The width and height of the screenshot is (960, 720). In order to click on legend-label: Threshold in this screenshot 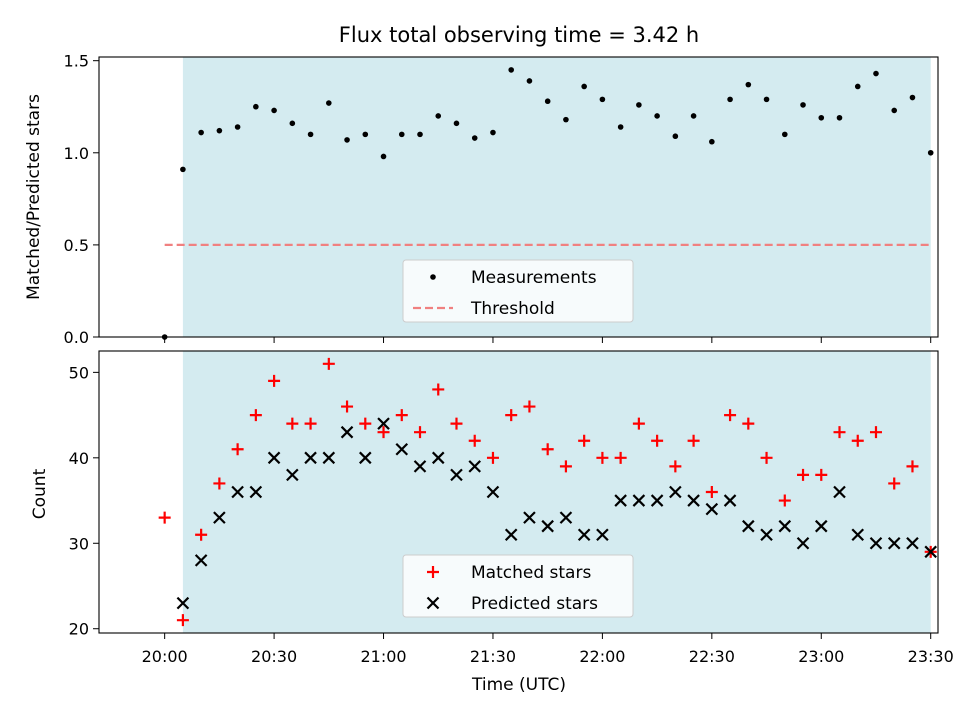, I will do `click(512, 309)`.